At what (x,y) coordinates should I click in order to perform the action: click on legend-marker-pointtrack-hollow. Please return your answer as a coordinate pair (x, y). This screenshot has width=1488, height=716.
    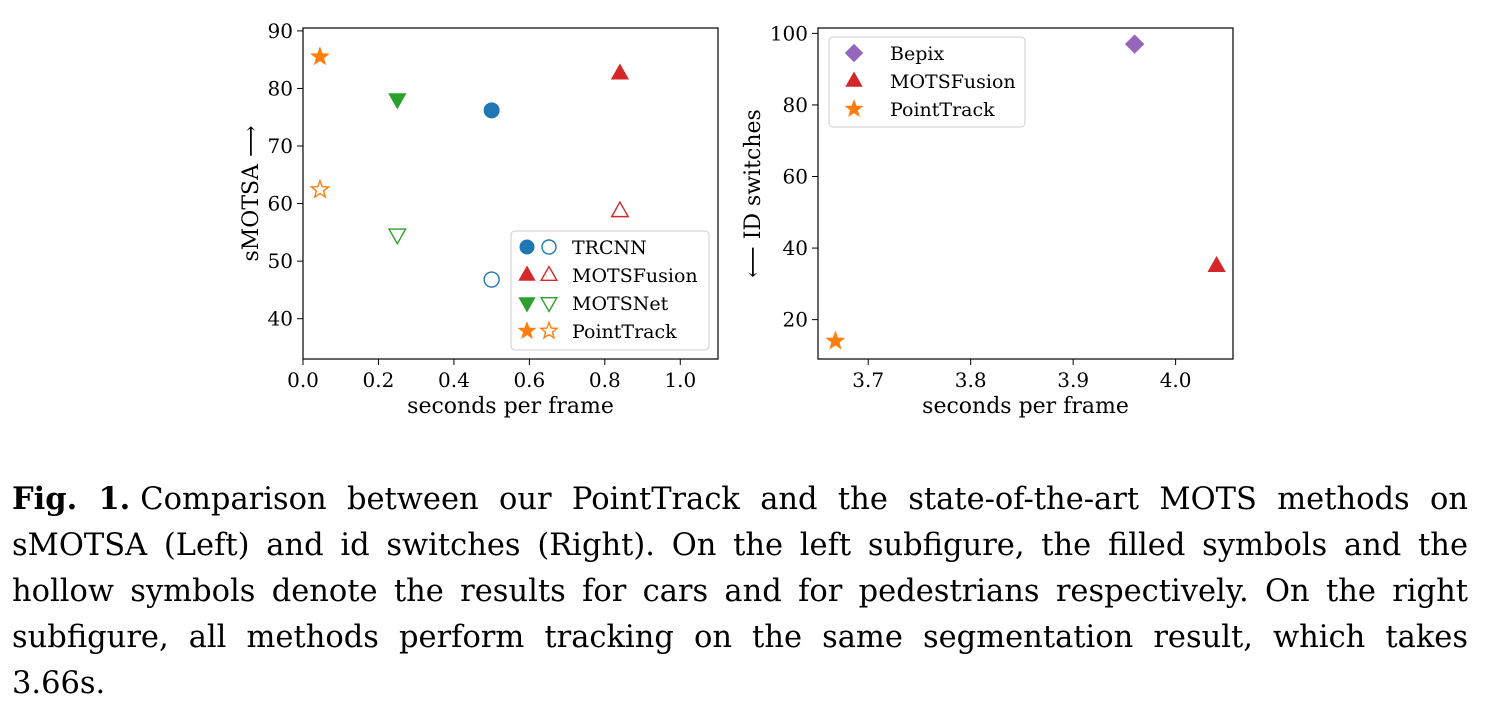
    Looking at the image, I should click on (549, 330).